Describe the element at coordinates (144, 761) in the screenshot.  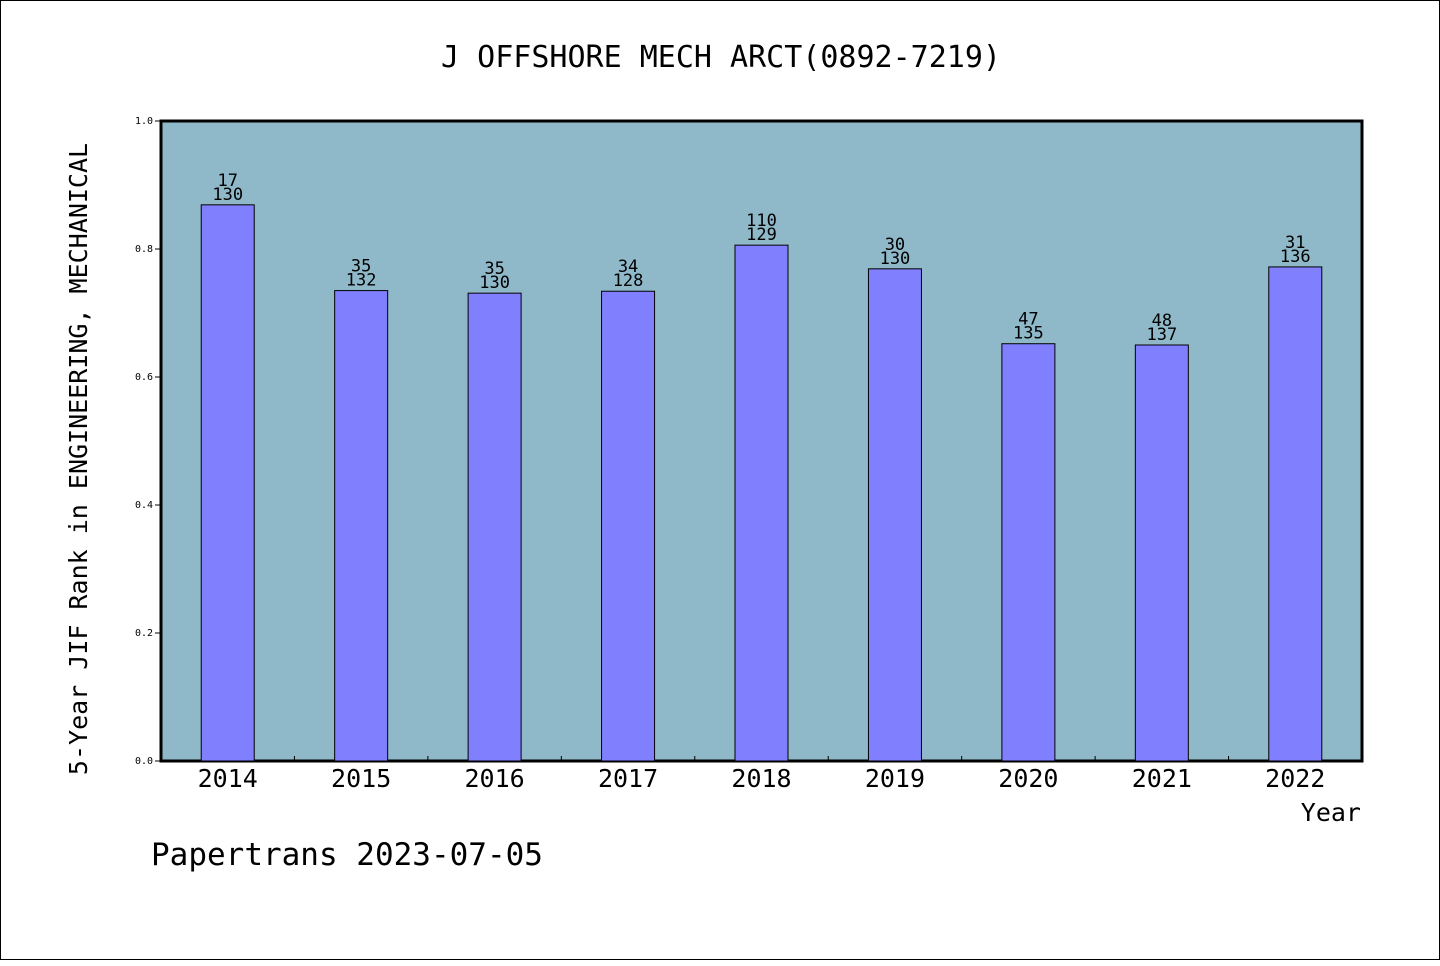
I see `y-tick-label: 0.0` at that location.